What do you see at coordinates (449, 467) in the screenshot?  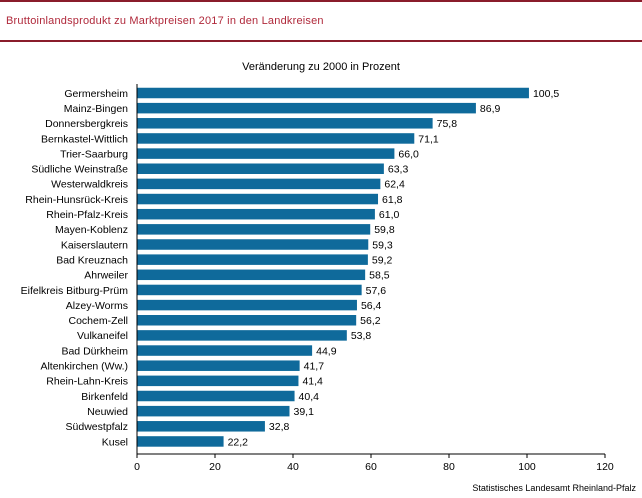 I see `x-tick-label: 80` at bounding box center [449, 467].